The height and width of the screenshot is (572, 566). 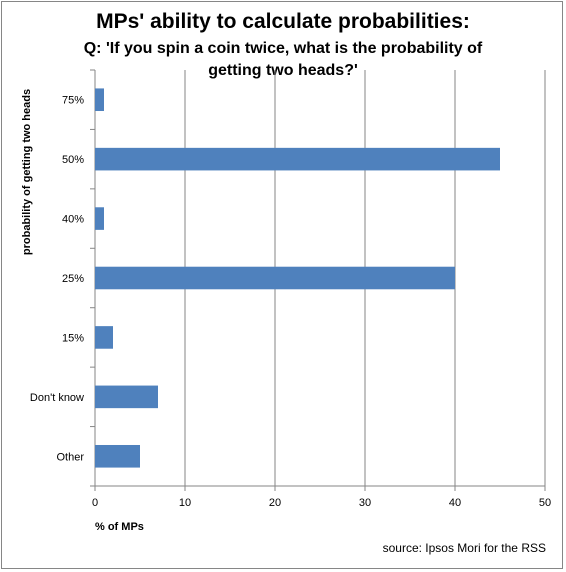 I want to click on x-tick-label: 50, so click(x=545, y=503).